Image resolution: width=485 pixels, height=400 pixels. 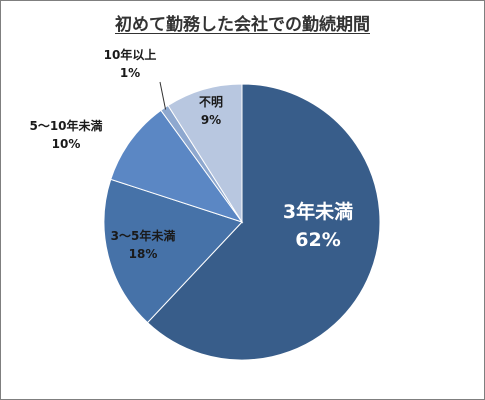 What do you see at coordinates (66, 144) in the screenshot?
I see `slice-label-value-2: 10%` at bounding box center [66, 144].